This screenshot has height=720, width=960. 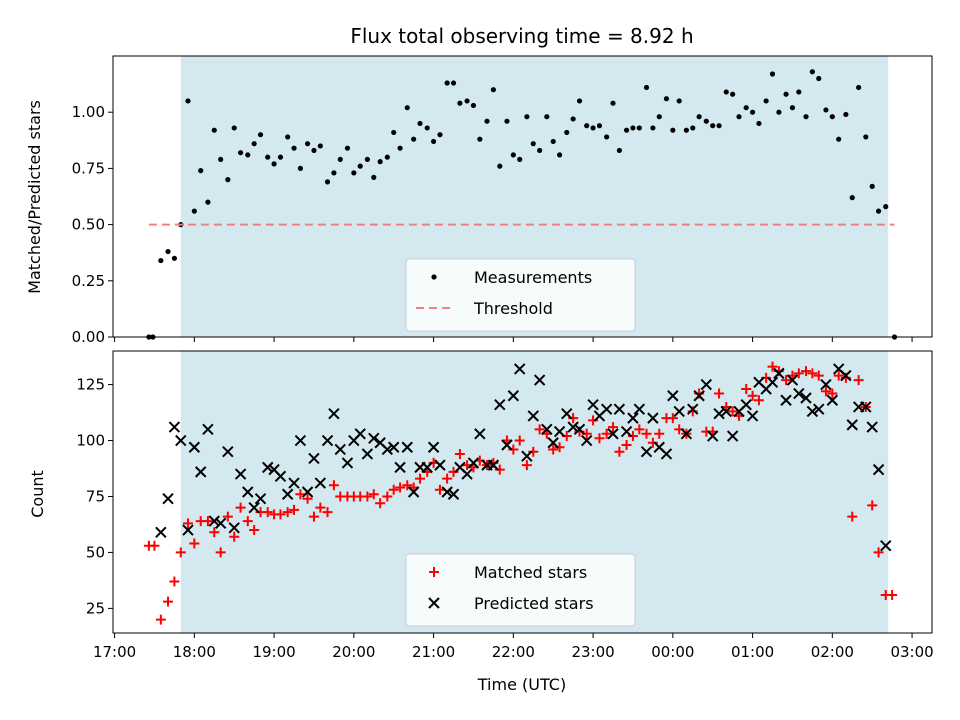 What do you see at coordinates (911, 652) in the screenshot?
I see `x-tick-label: 03:00` at bounding box center [911, 652].